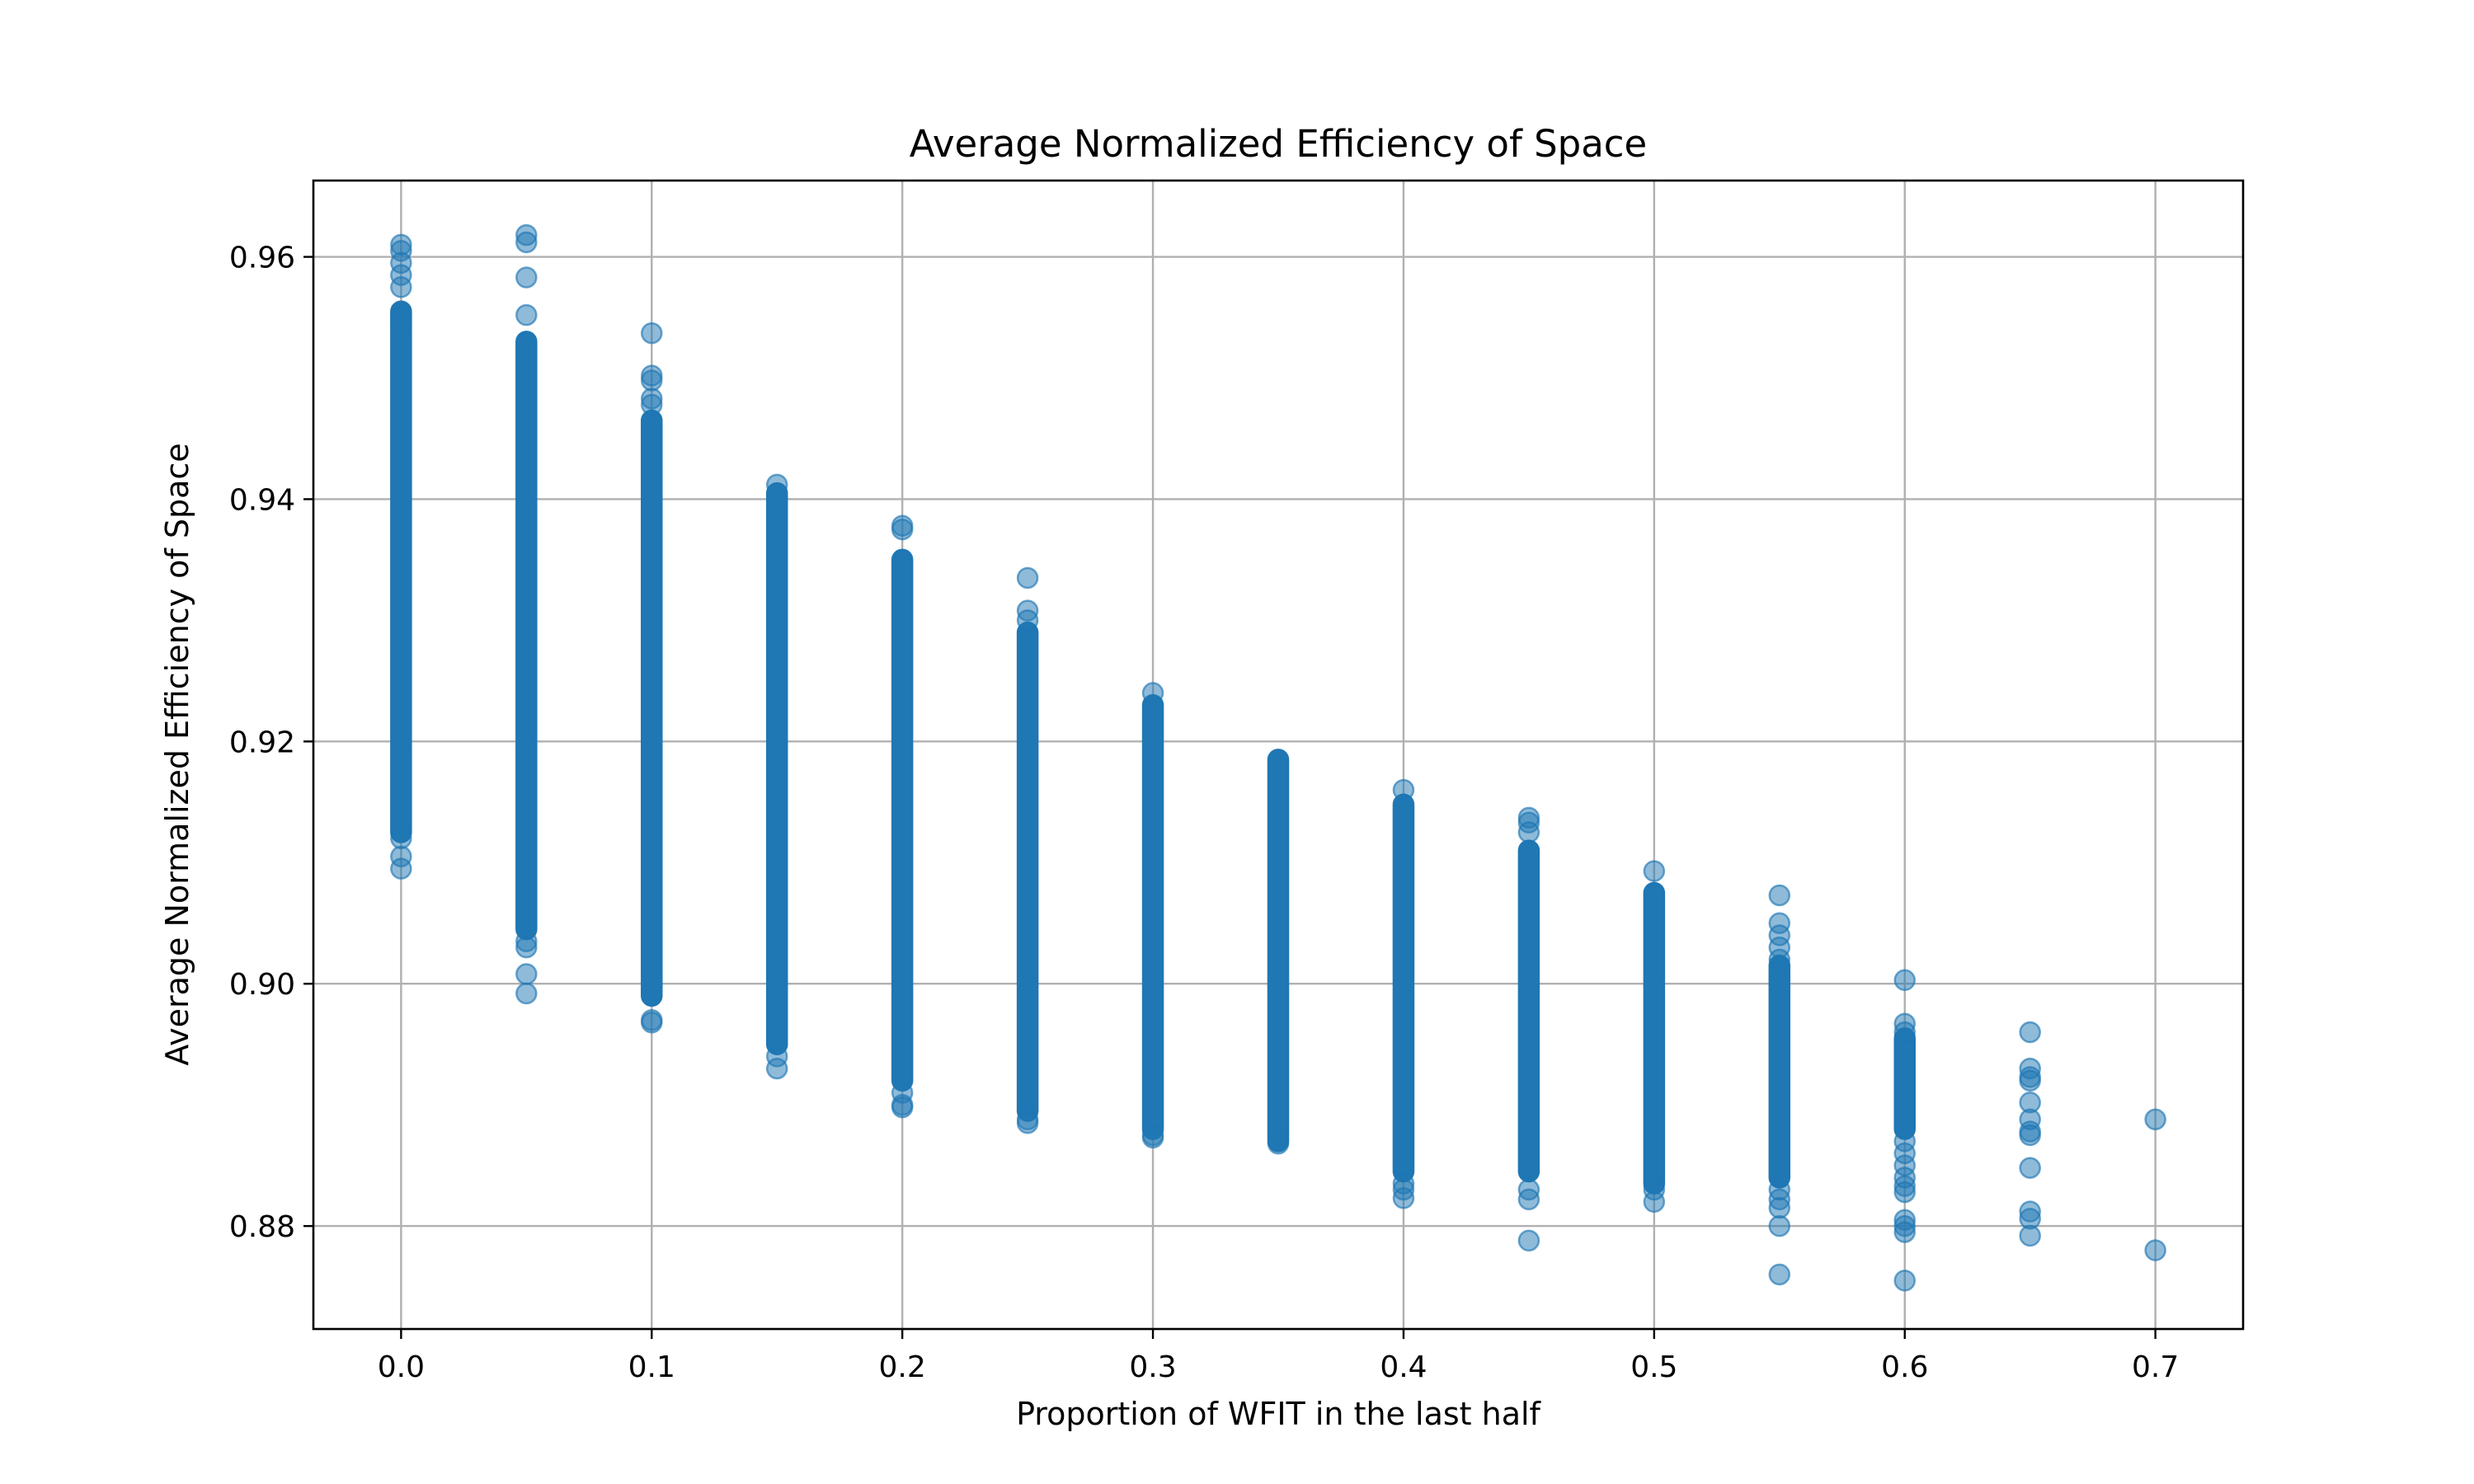 This screenshot has height=1484, width=2474. I want to click on x-tick-label: 0.5, so click(1653, 1367).